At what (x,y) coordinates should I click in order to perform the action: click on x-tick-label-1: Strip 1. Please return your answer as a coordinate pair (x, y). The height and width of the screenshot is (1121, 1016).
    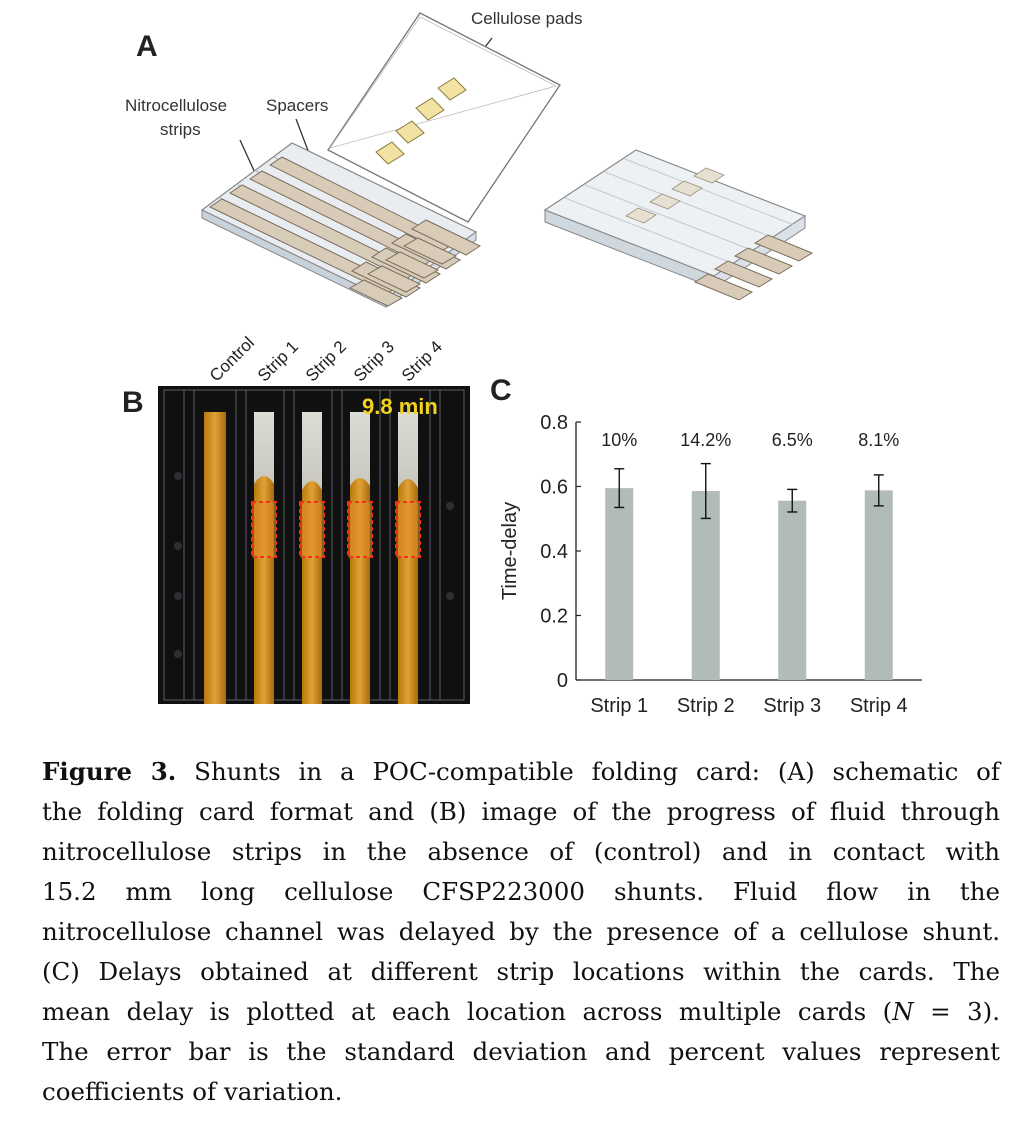
    Looking at the image, I should click on (619, 706).